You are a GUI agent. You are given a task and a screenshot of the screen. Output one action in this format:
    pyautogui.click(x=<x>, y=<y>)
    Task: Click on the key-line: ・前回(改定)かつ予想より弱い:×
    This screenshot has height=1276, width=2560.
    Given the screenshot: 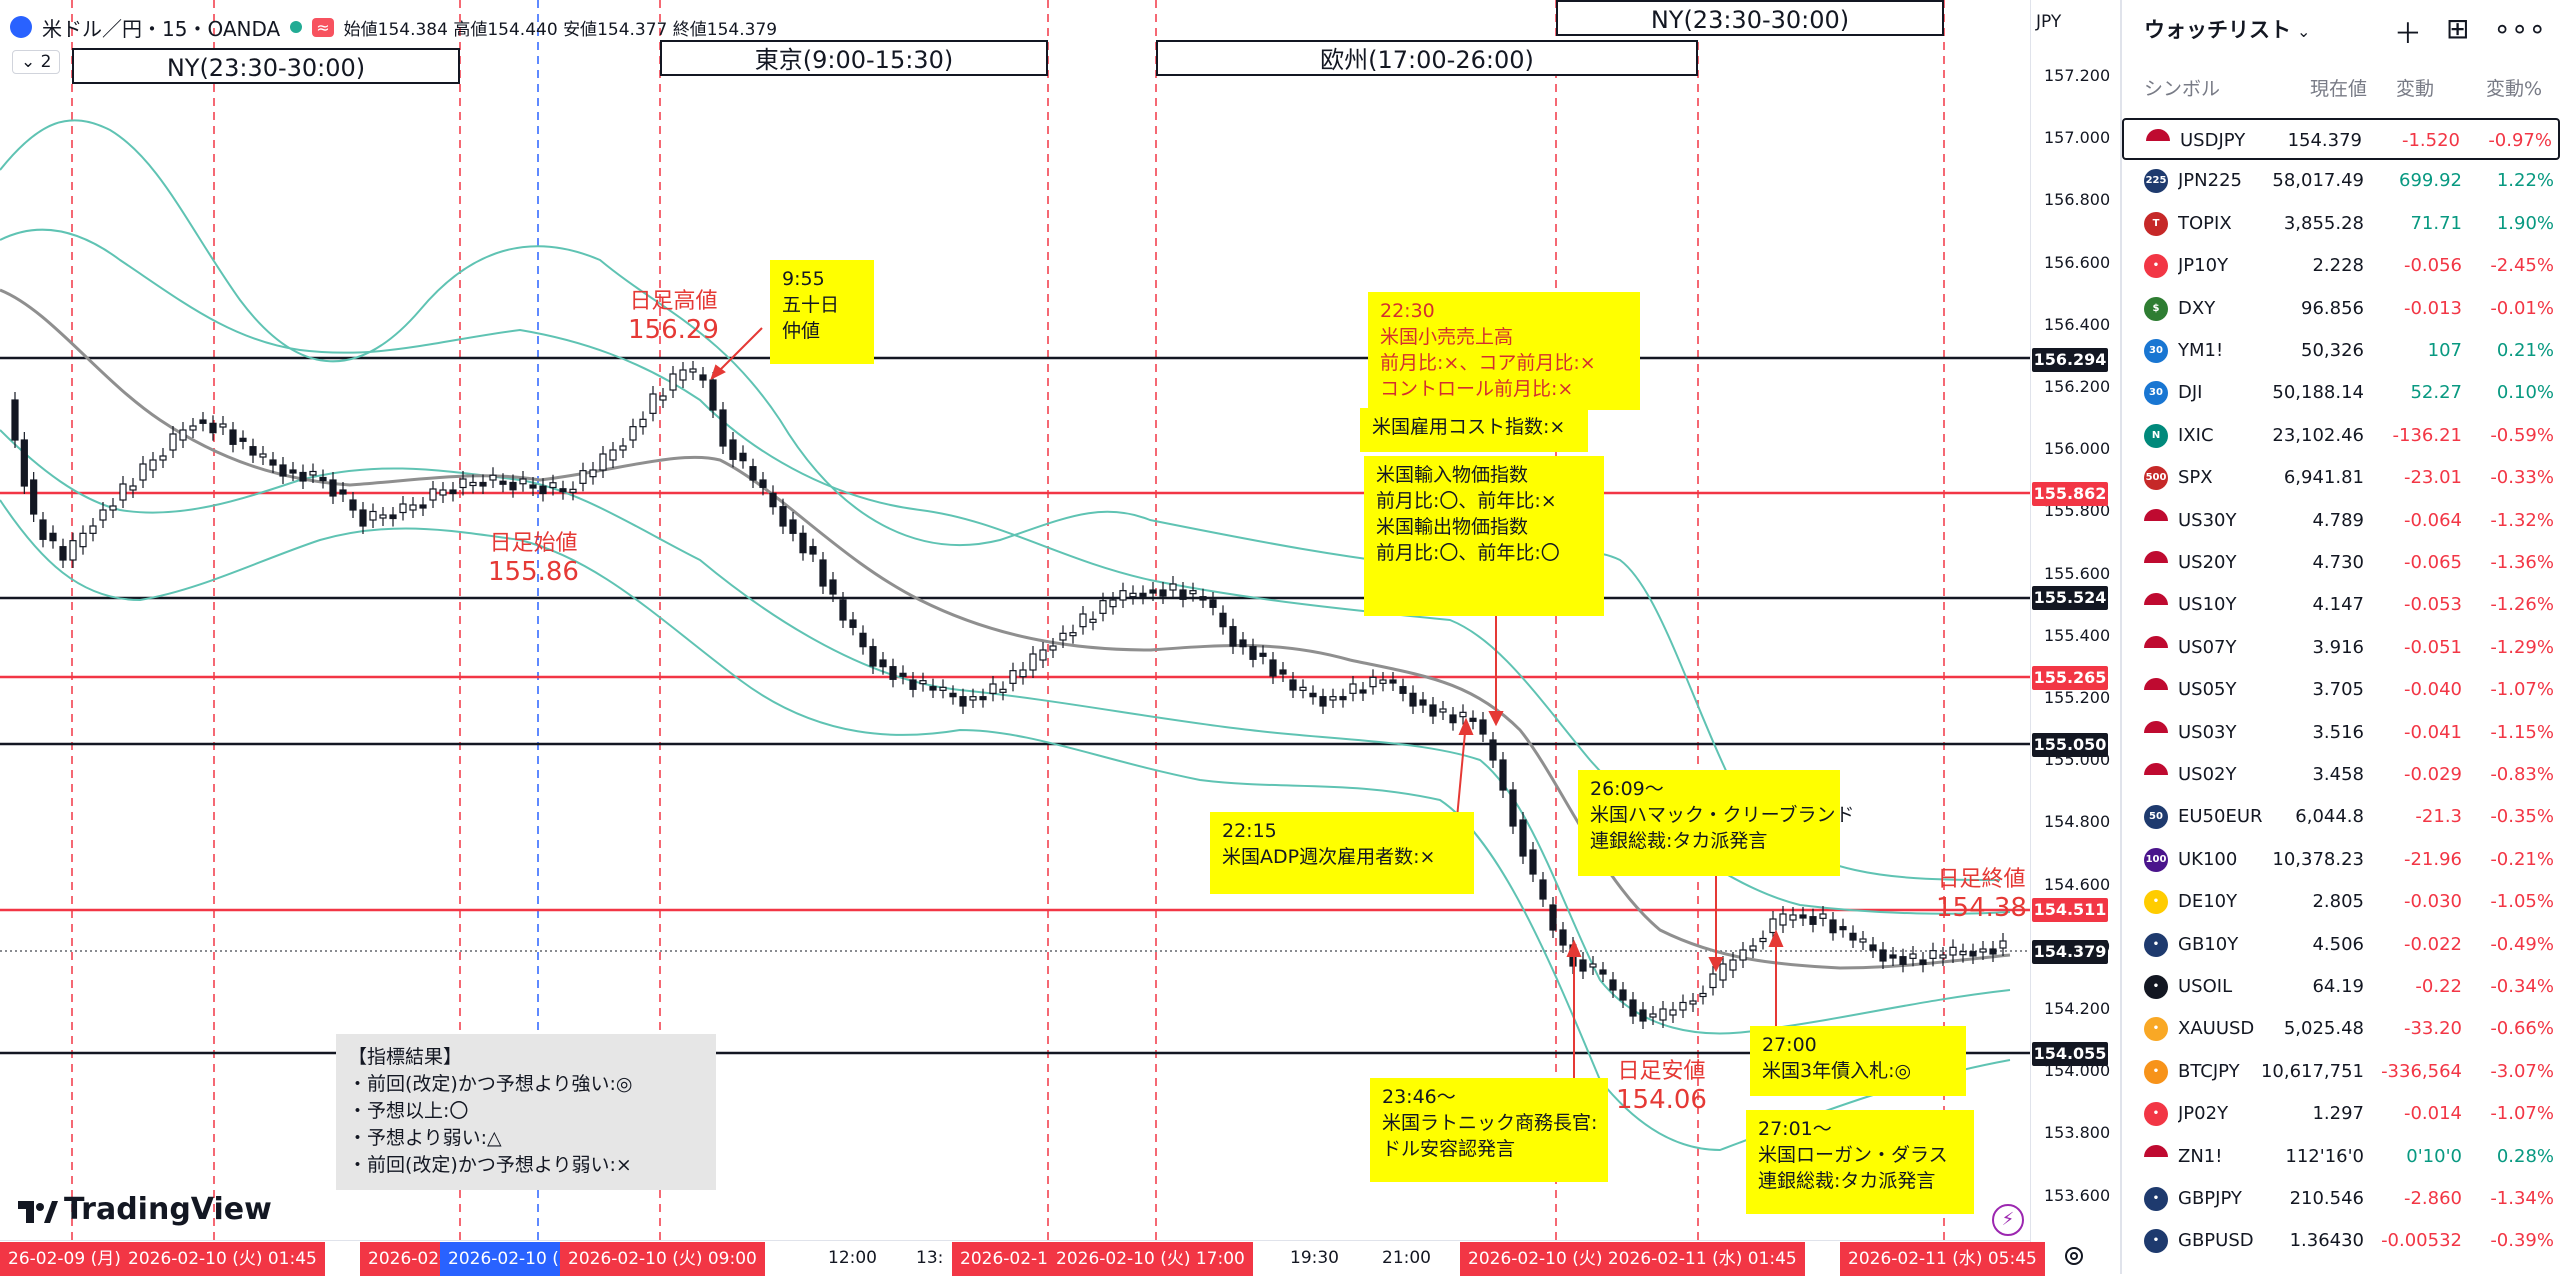 What is the action you would take?
    pyautogui.click(x=490, y=1165)
    